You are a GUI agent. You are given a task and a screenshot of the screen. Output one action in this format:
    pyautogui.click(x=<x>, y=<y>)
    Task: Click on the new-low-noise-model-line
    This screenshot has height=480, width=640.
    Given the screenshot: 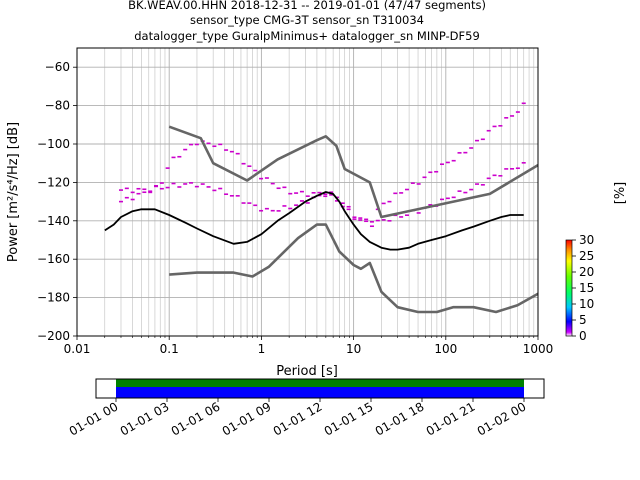 What is the action you would take?
    pyautogui.click(x=353, y=268)
    